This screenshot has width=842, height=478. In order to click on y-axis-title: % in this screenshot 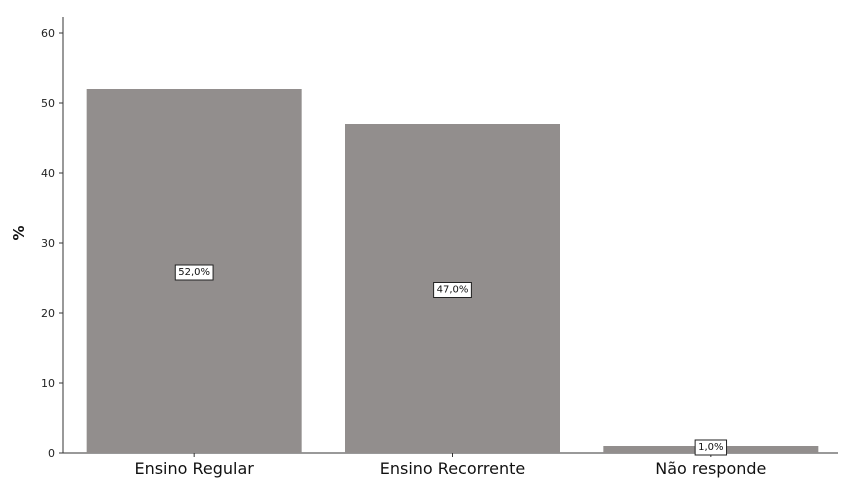, I will do `click(19, 232)`.